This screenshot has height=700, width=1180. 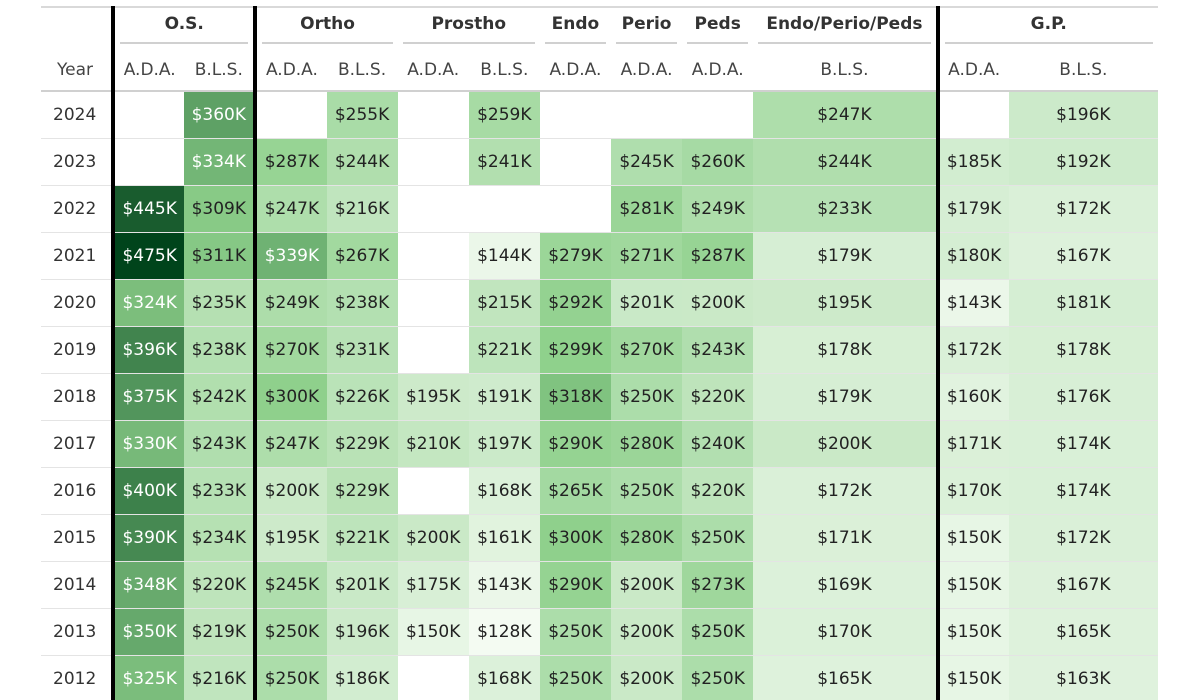 I want to click on value-cell: $324K, so click(x=148, y=303).